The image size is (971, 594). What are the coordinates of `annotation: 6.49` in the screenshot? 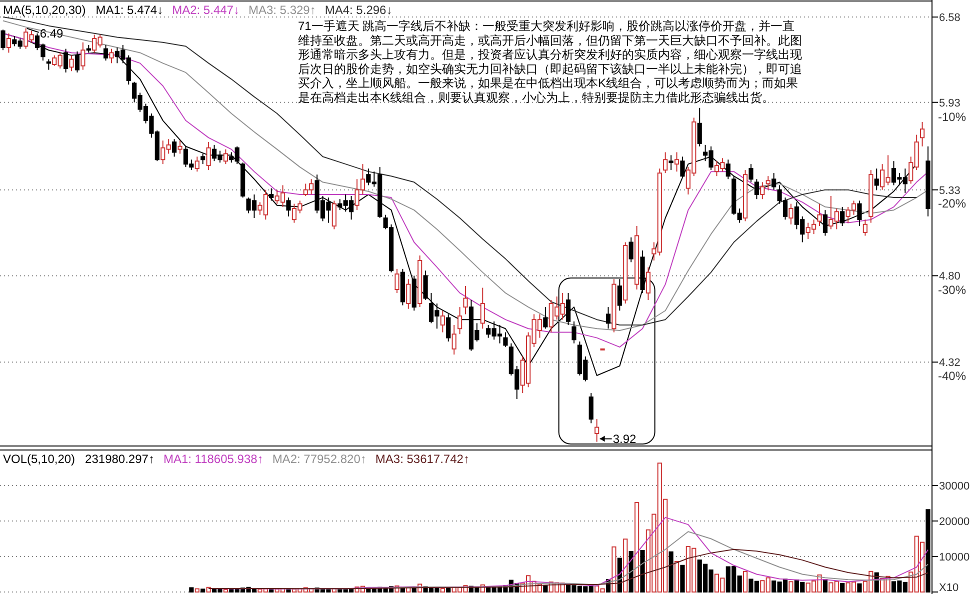 It's located at (52, 33).